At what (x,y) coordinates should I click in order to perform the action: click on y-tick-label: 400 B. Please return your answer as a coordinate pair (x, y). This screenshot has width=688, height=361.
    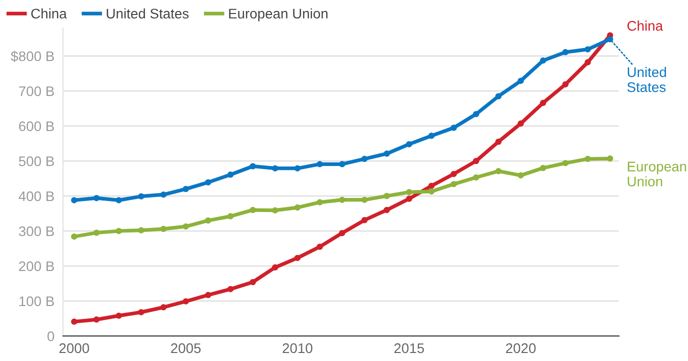
    Looking at the image, I should click on (36, 196).